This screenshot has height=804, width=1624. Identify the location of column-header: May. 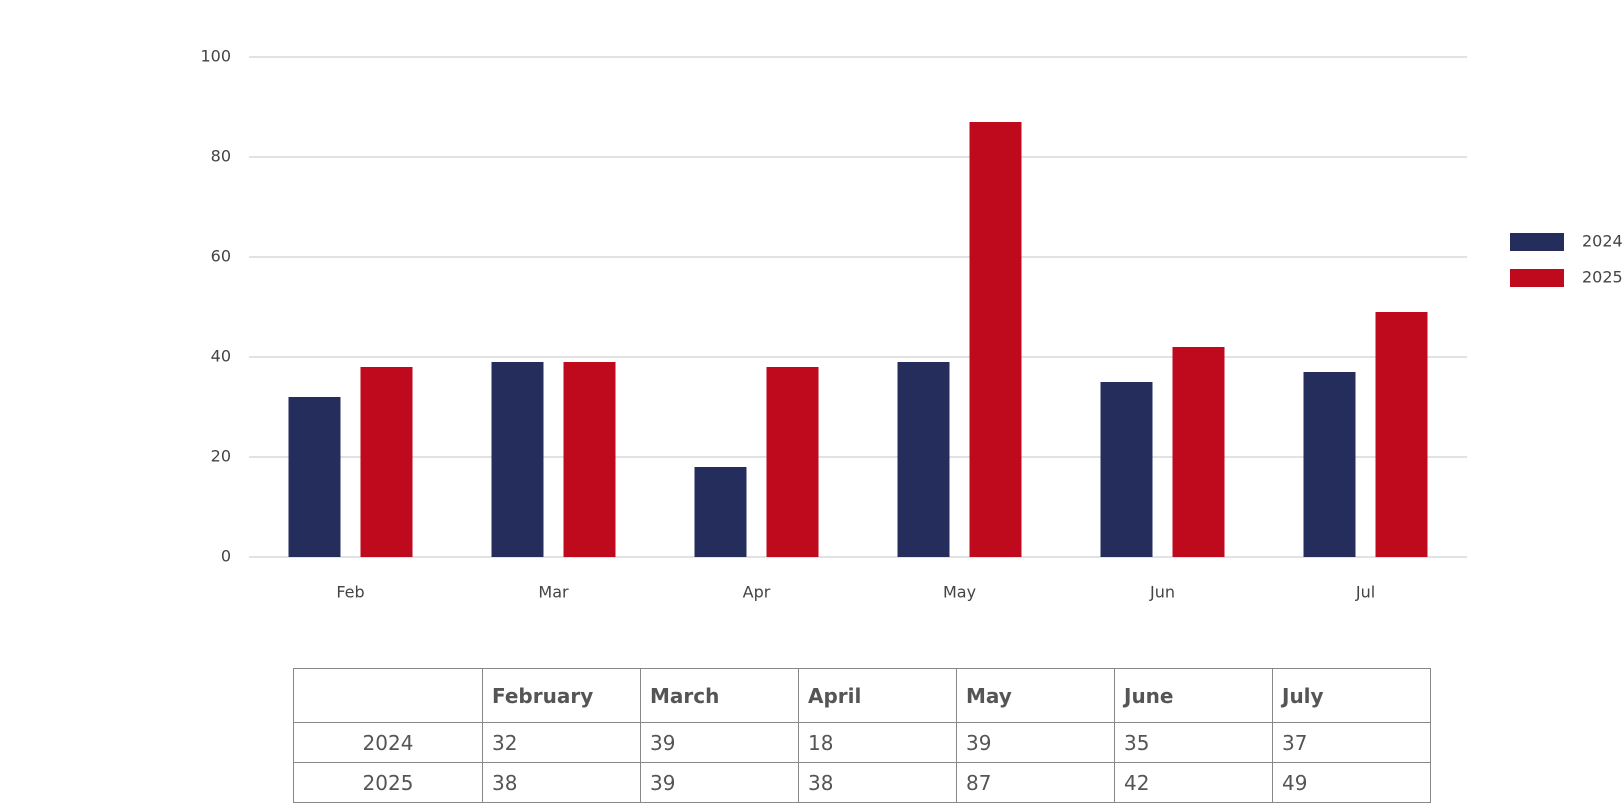
(1035, 695).